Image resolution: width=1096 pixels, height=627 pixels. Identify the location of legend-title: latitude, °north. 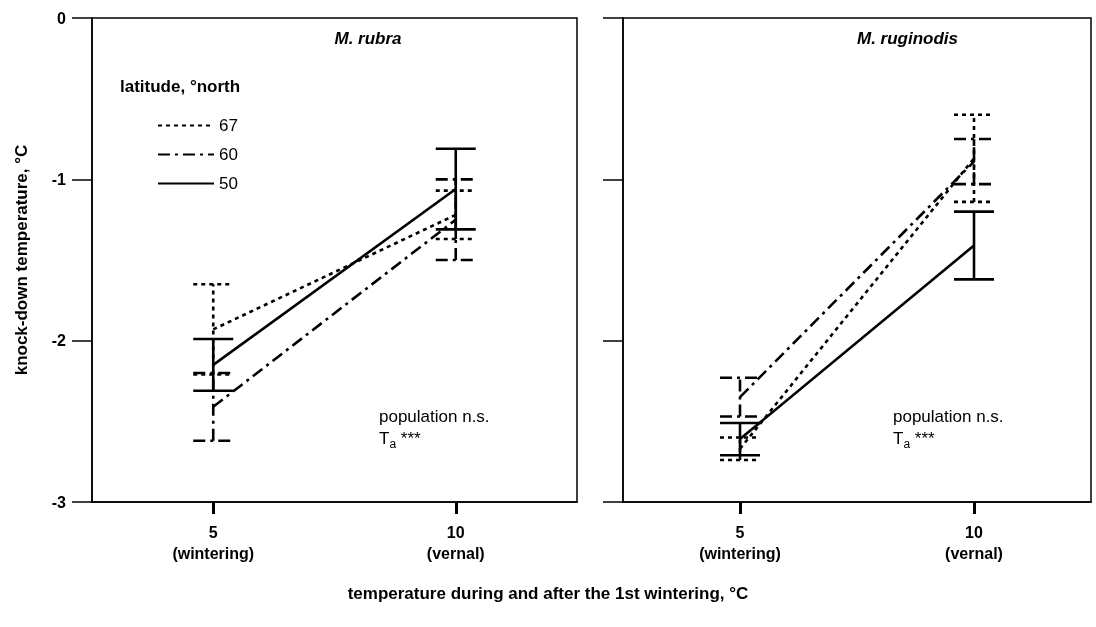
(180, 86).